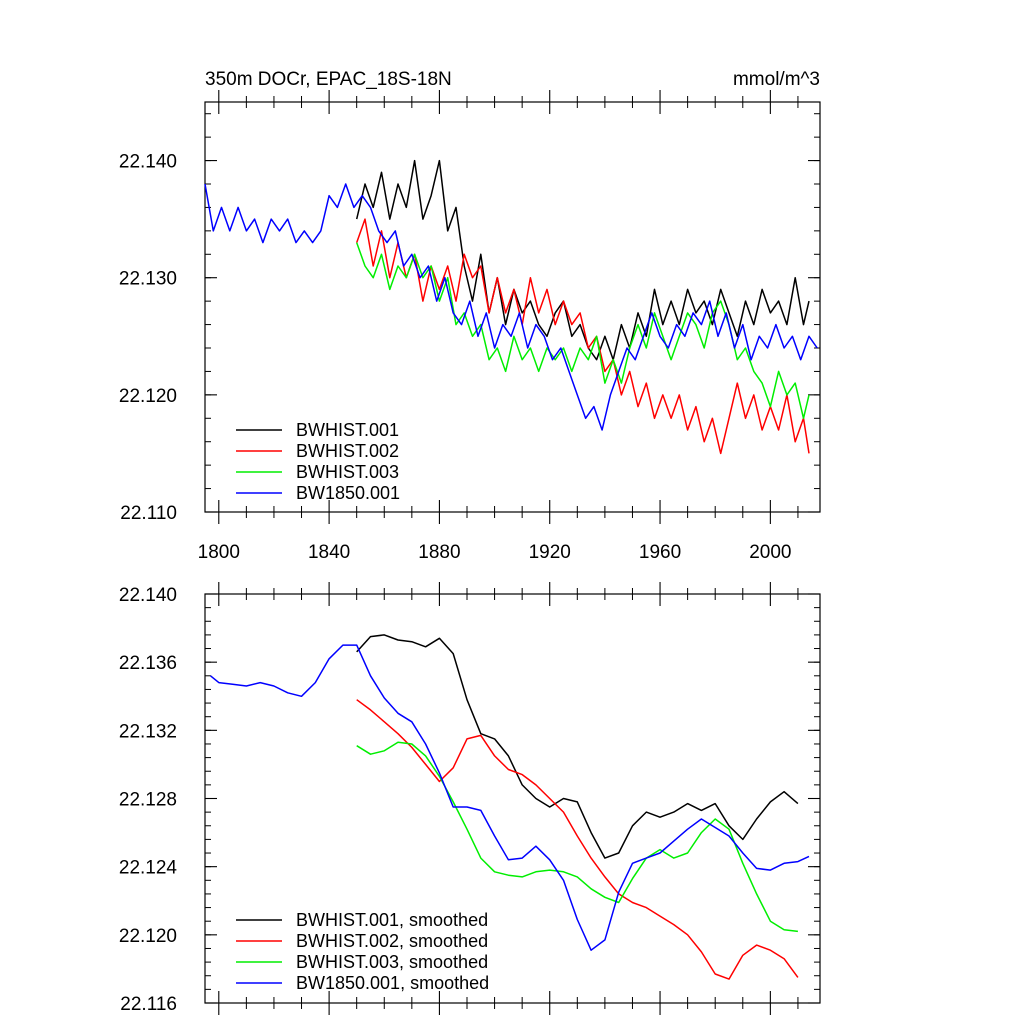 This screenshot has height=1024, width=1024. I want to click on x-tick-label: 1960, so click(660, 552).